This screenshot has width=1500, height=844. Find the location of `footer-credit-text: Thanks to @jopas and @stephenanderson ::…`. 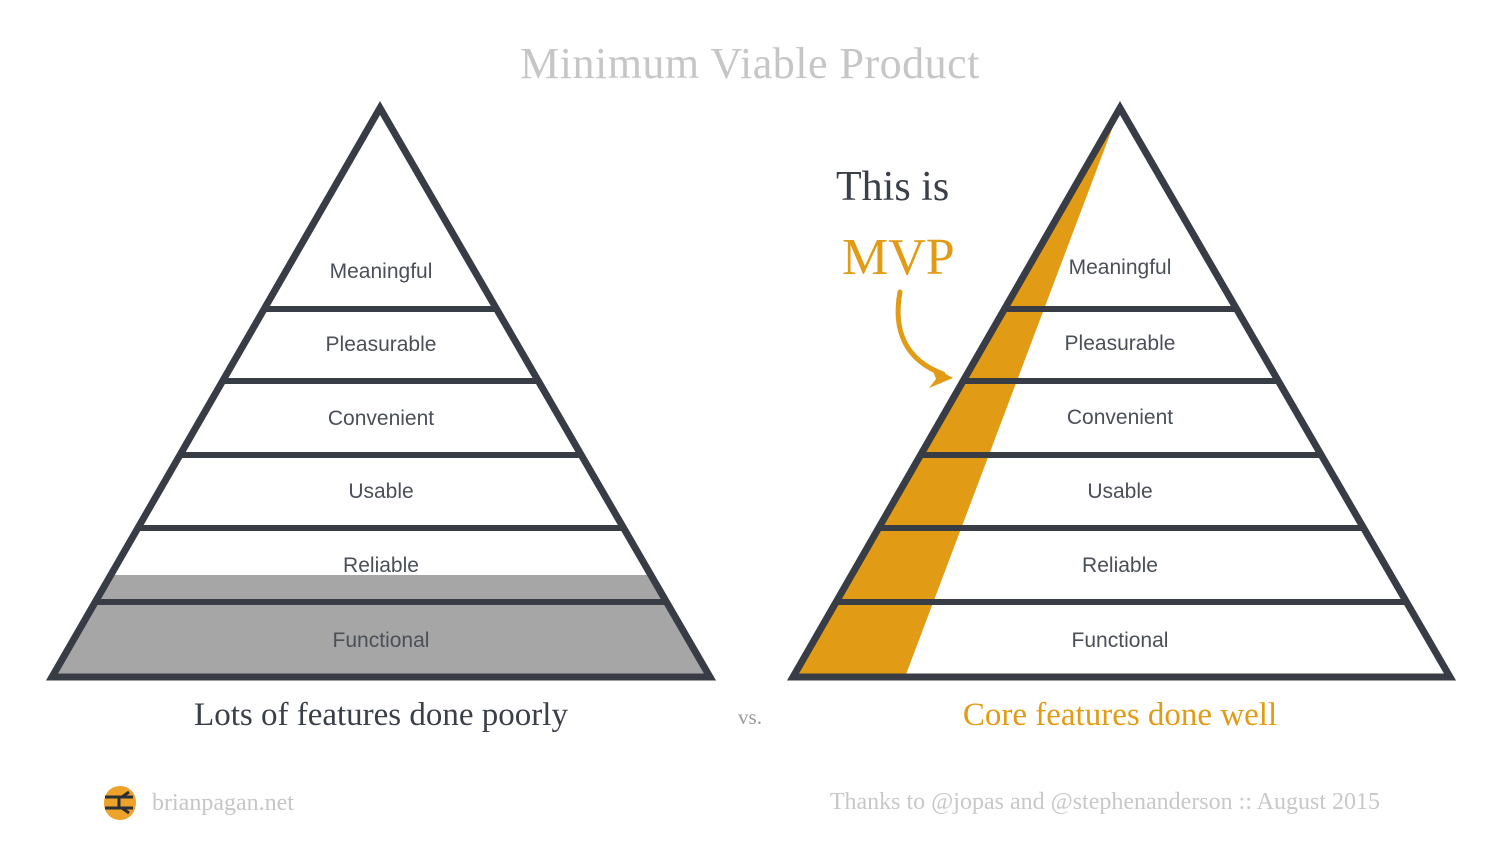

footer-credit-text: Thanks to @jopas and @stephenanderson ::… is located at coordinates (1104, 802).